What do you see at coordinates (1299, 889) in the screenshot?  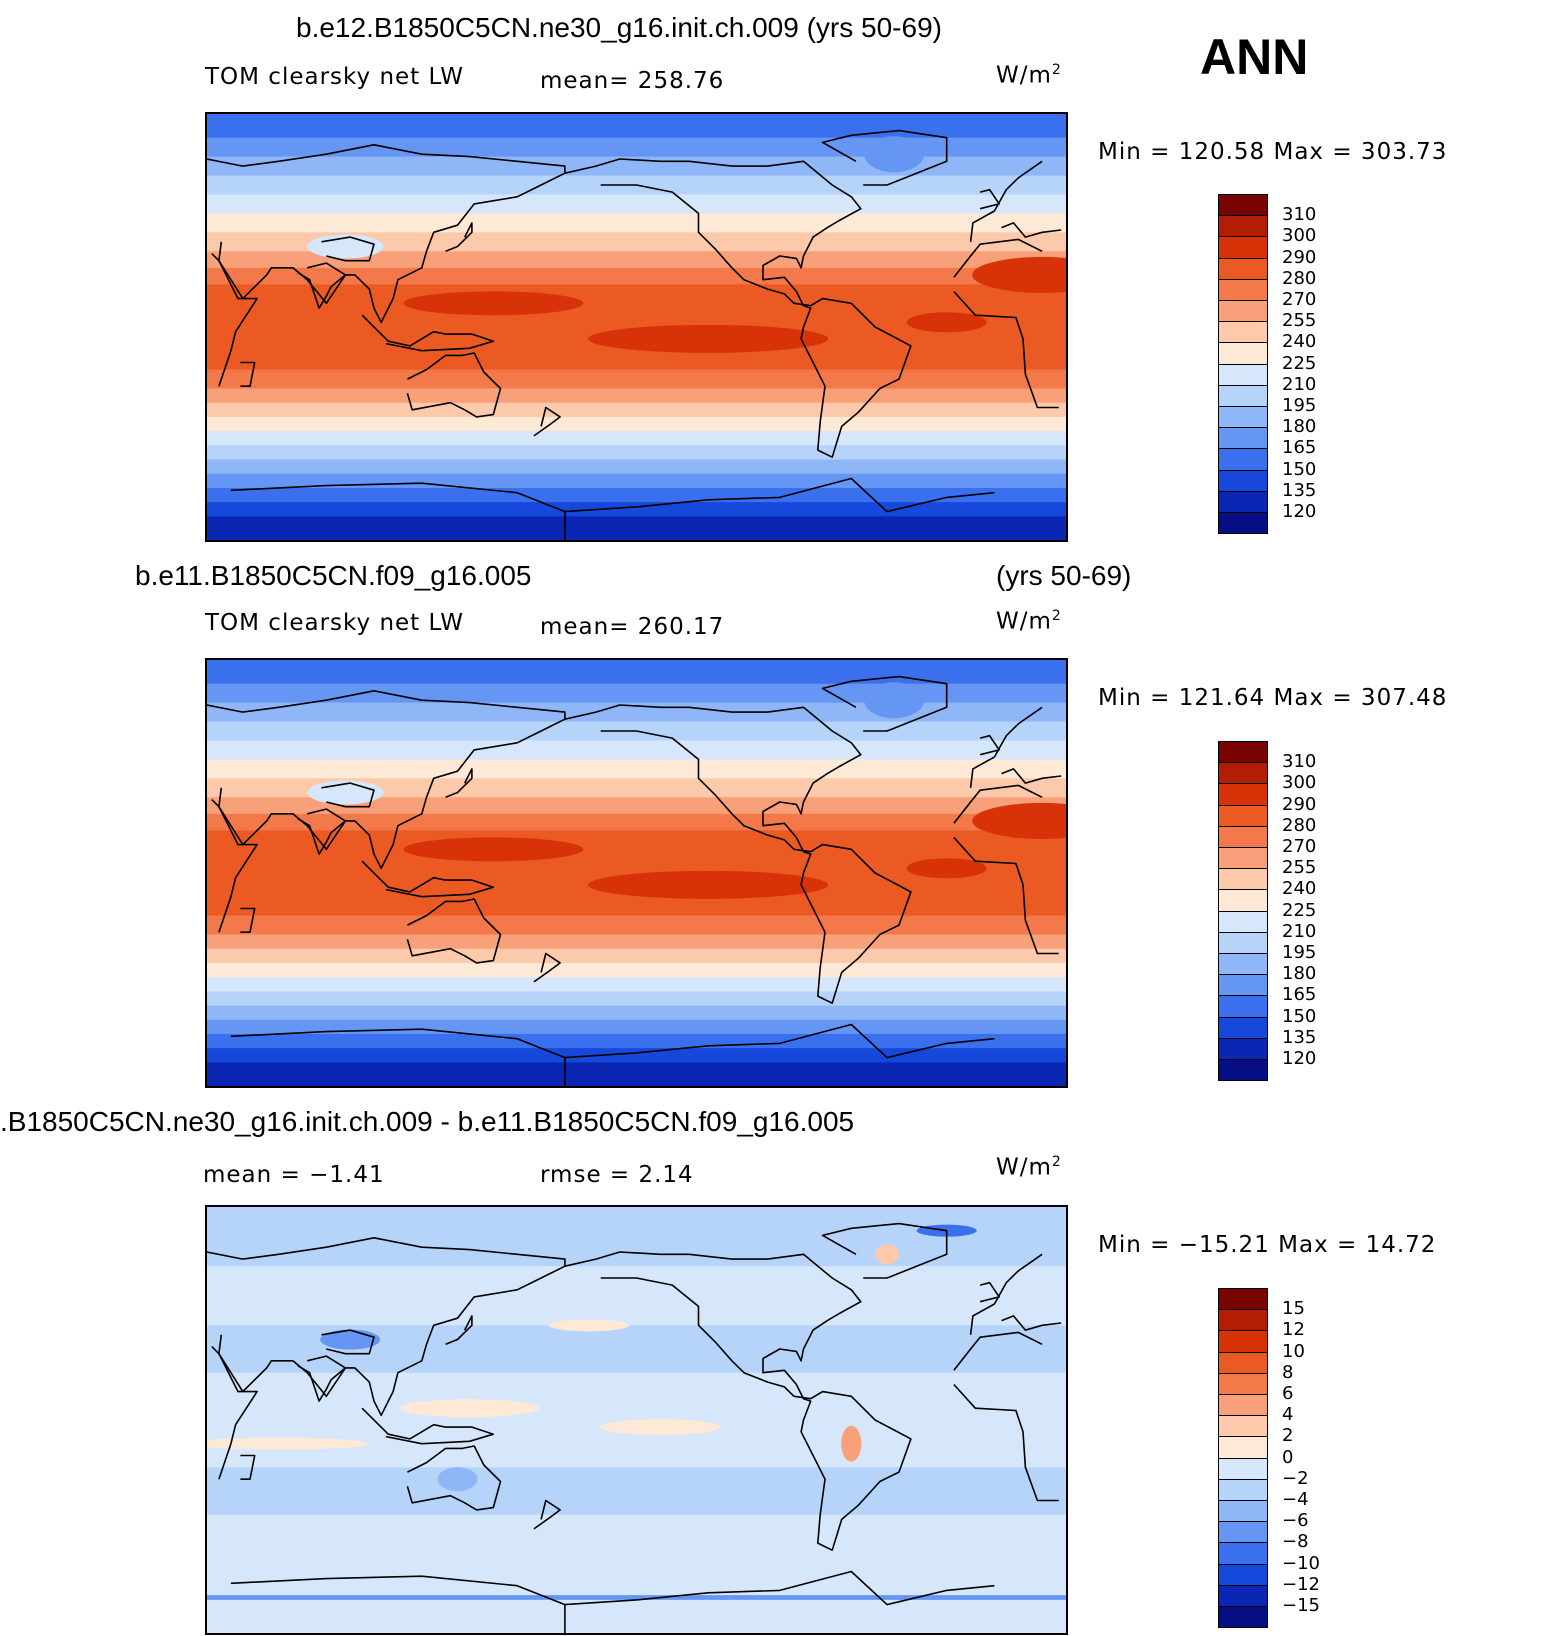 I see `colorbar-label: 240` at bounding box center [1299, 889].